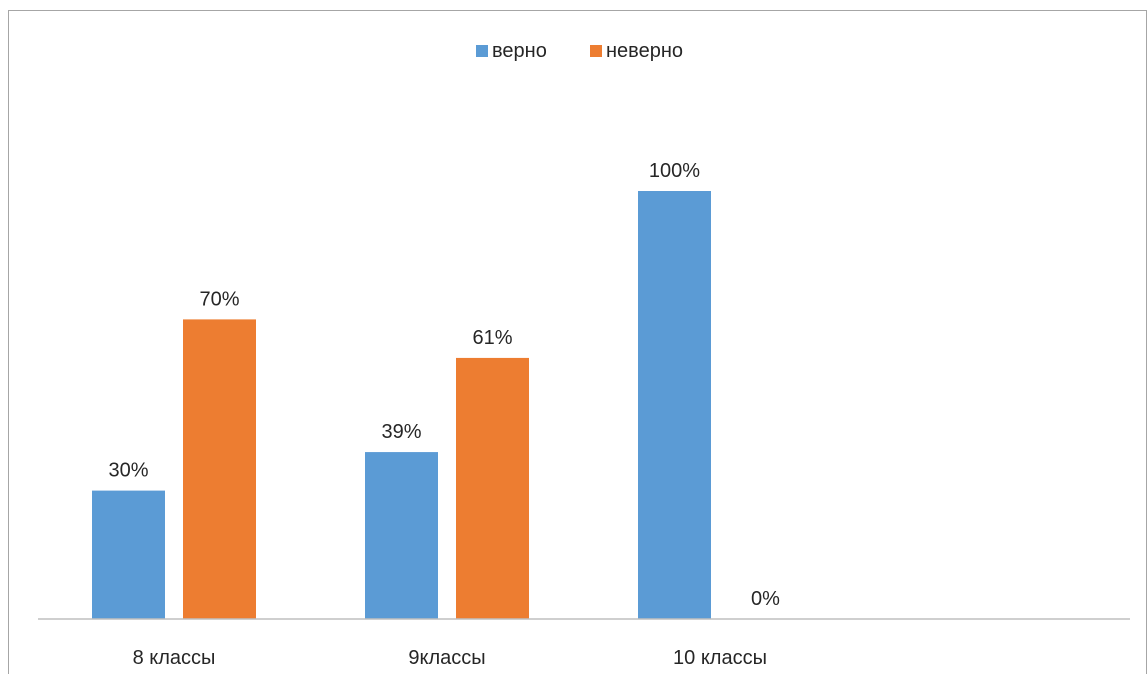 The width and height of the screenshot is (1148, 675). I want to click on category-labels: 8 классы 9классы 10 классы, so click(450, 658).